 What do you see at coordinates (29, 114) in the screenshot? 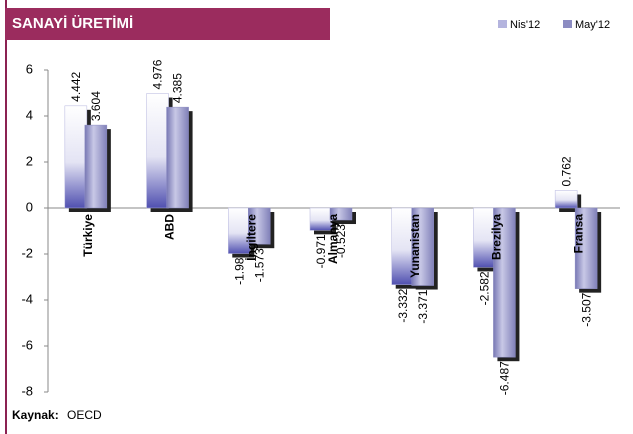
I see `y-tick-label: 4` at bounding box center [29, 114].